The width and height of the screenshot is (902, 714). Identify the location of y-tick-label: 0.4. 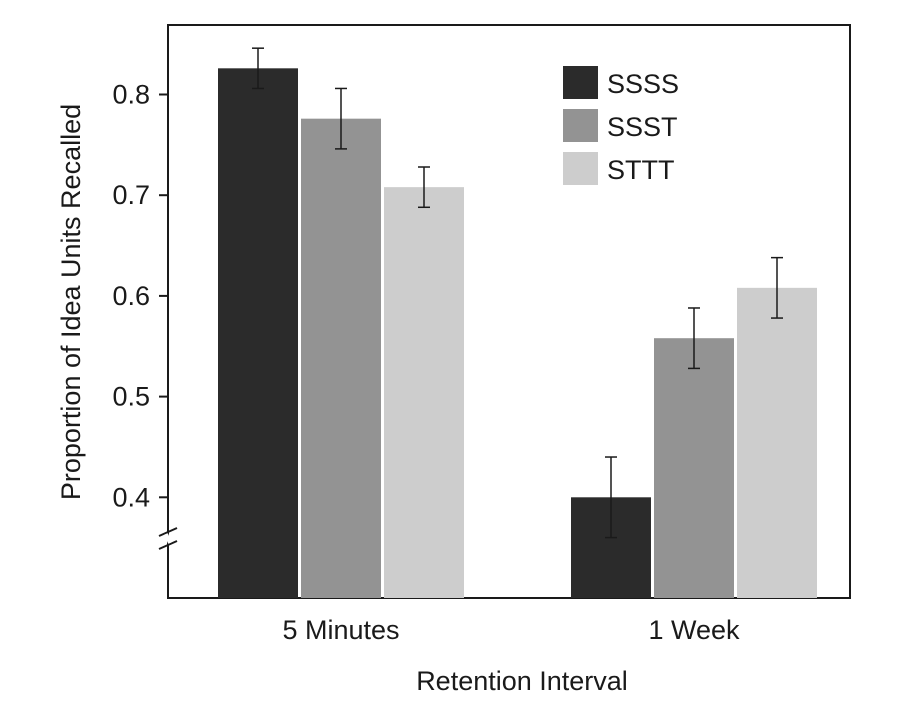
(131, 497).